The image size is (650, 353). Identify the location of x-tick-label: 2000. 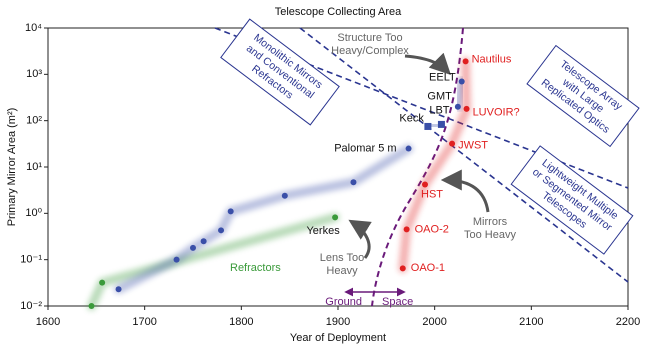
(434, 322).